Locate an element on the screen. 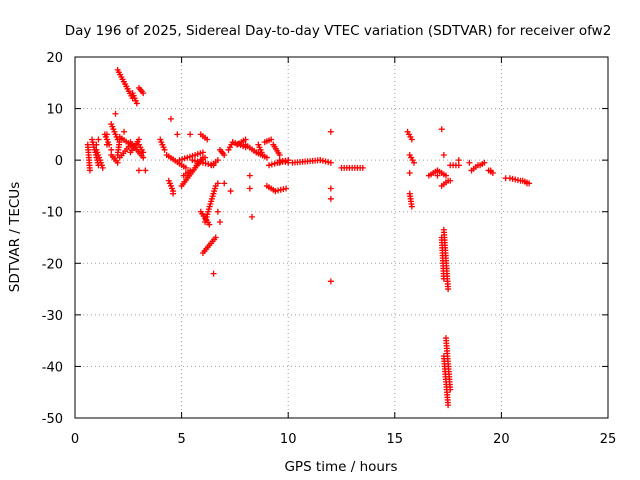 Image resolution: width=640 pixels, height=480 pixels. y-tick-label: -50 is located at coordinates (52, 419).